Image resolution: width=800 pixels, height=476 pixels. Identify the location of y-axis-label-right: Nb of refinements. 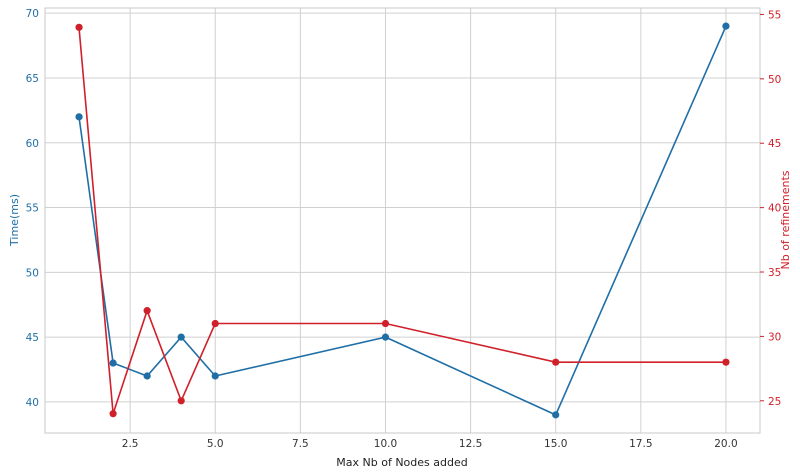
(785, 219).